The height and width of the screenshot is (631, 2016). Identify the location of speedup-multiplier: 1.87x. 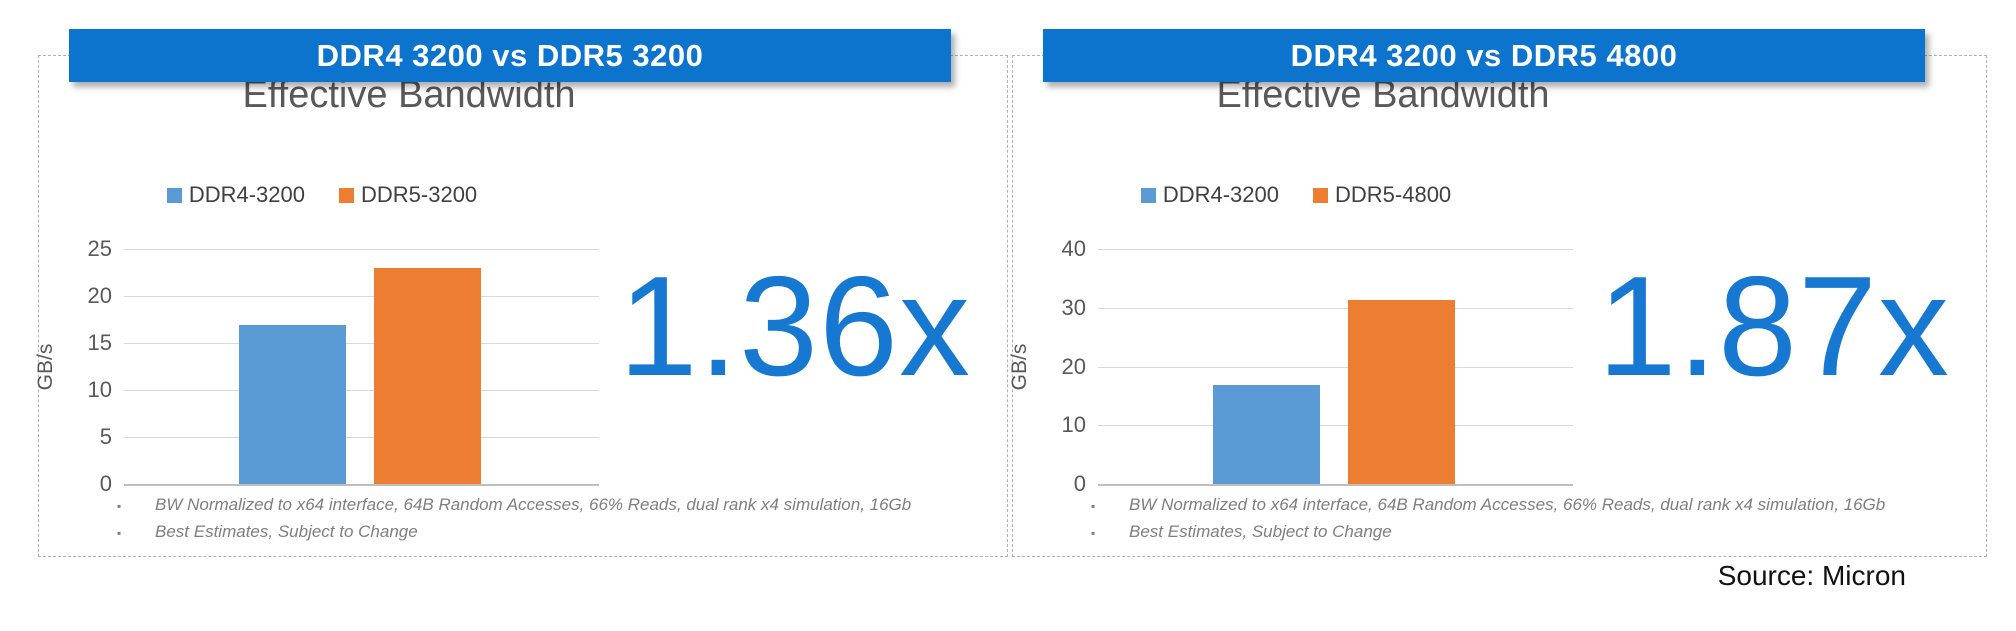
(1773, 326).